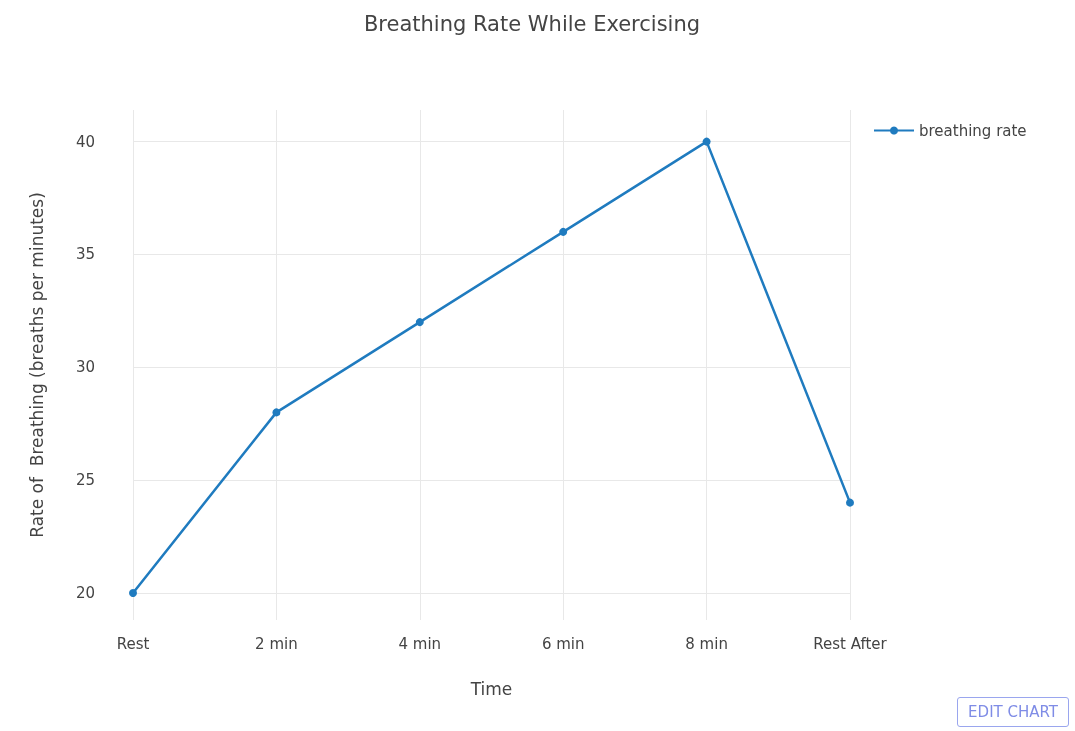  I want to click on x-tick-label: 6 min, so click(563, 643).